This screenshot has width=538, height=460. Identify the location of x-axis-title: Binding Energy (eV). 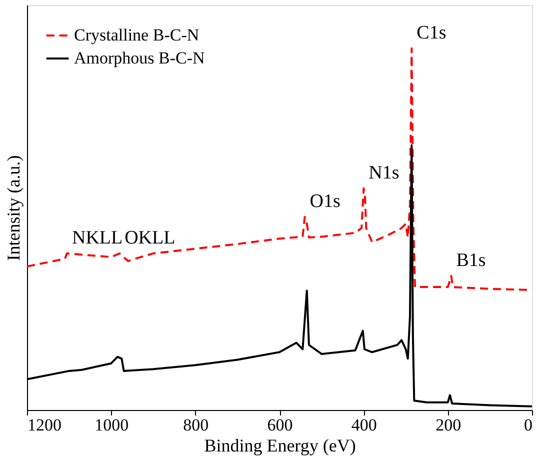
(280, 446).